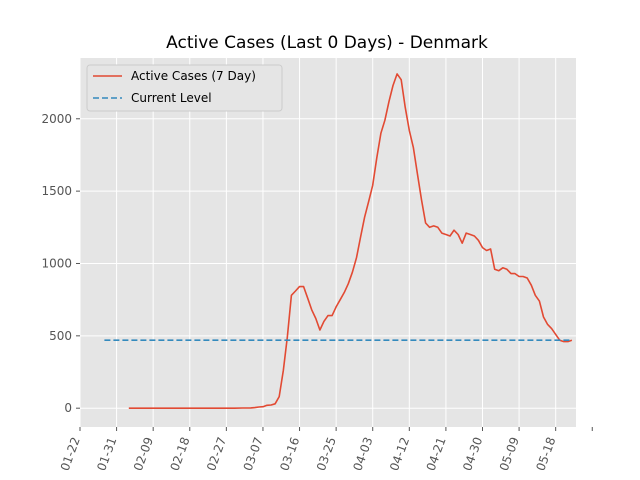 The image size is (640, 480). I want to click on x-tick-label: 04-03, so click(362, 454).